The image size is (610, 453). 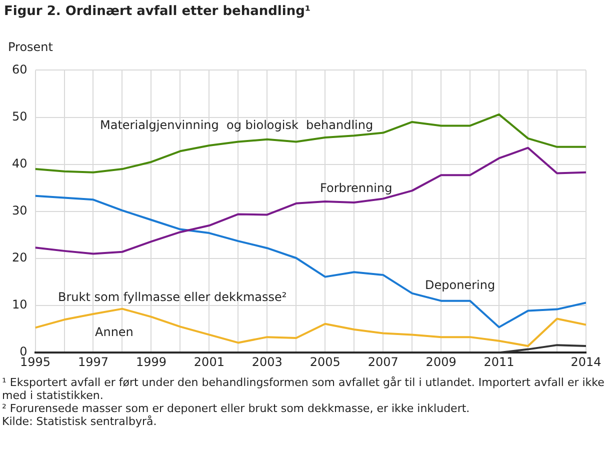 What do you see at coordinates (383, 361) in the screenshot?
I see `x-tick-label: 2007` at bounding box center [383, 361].